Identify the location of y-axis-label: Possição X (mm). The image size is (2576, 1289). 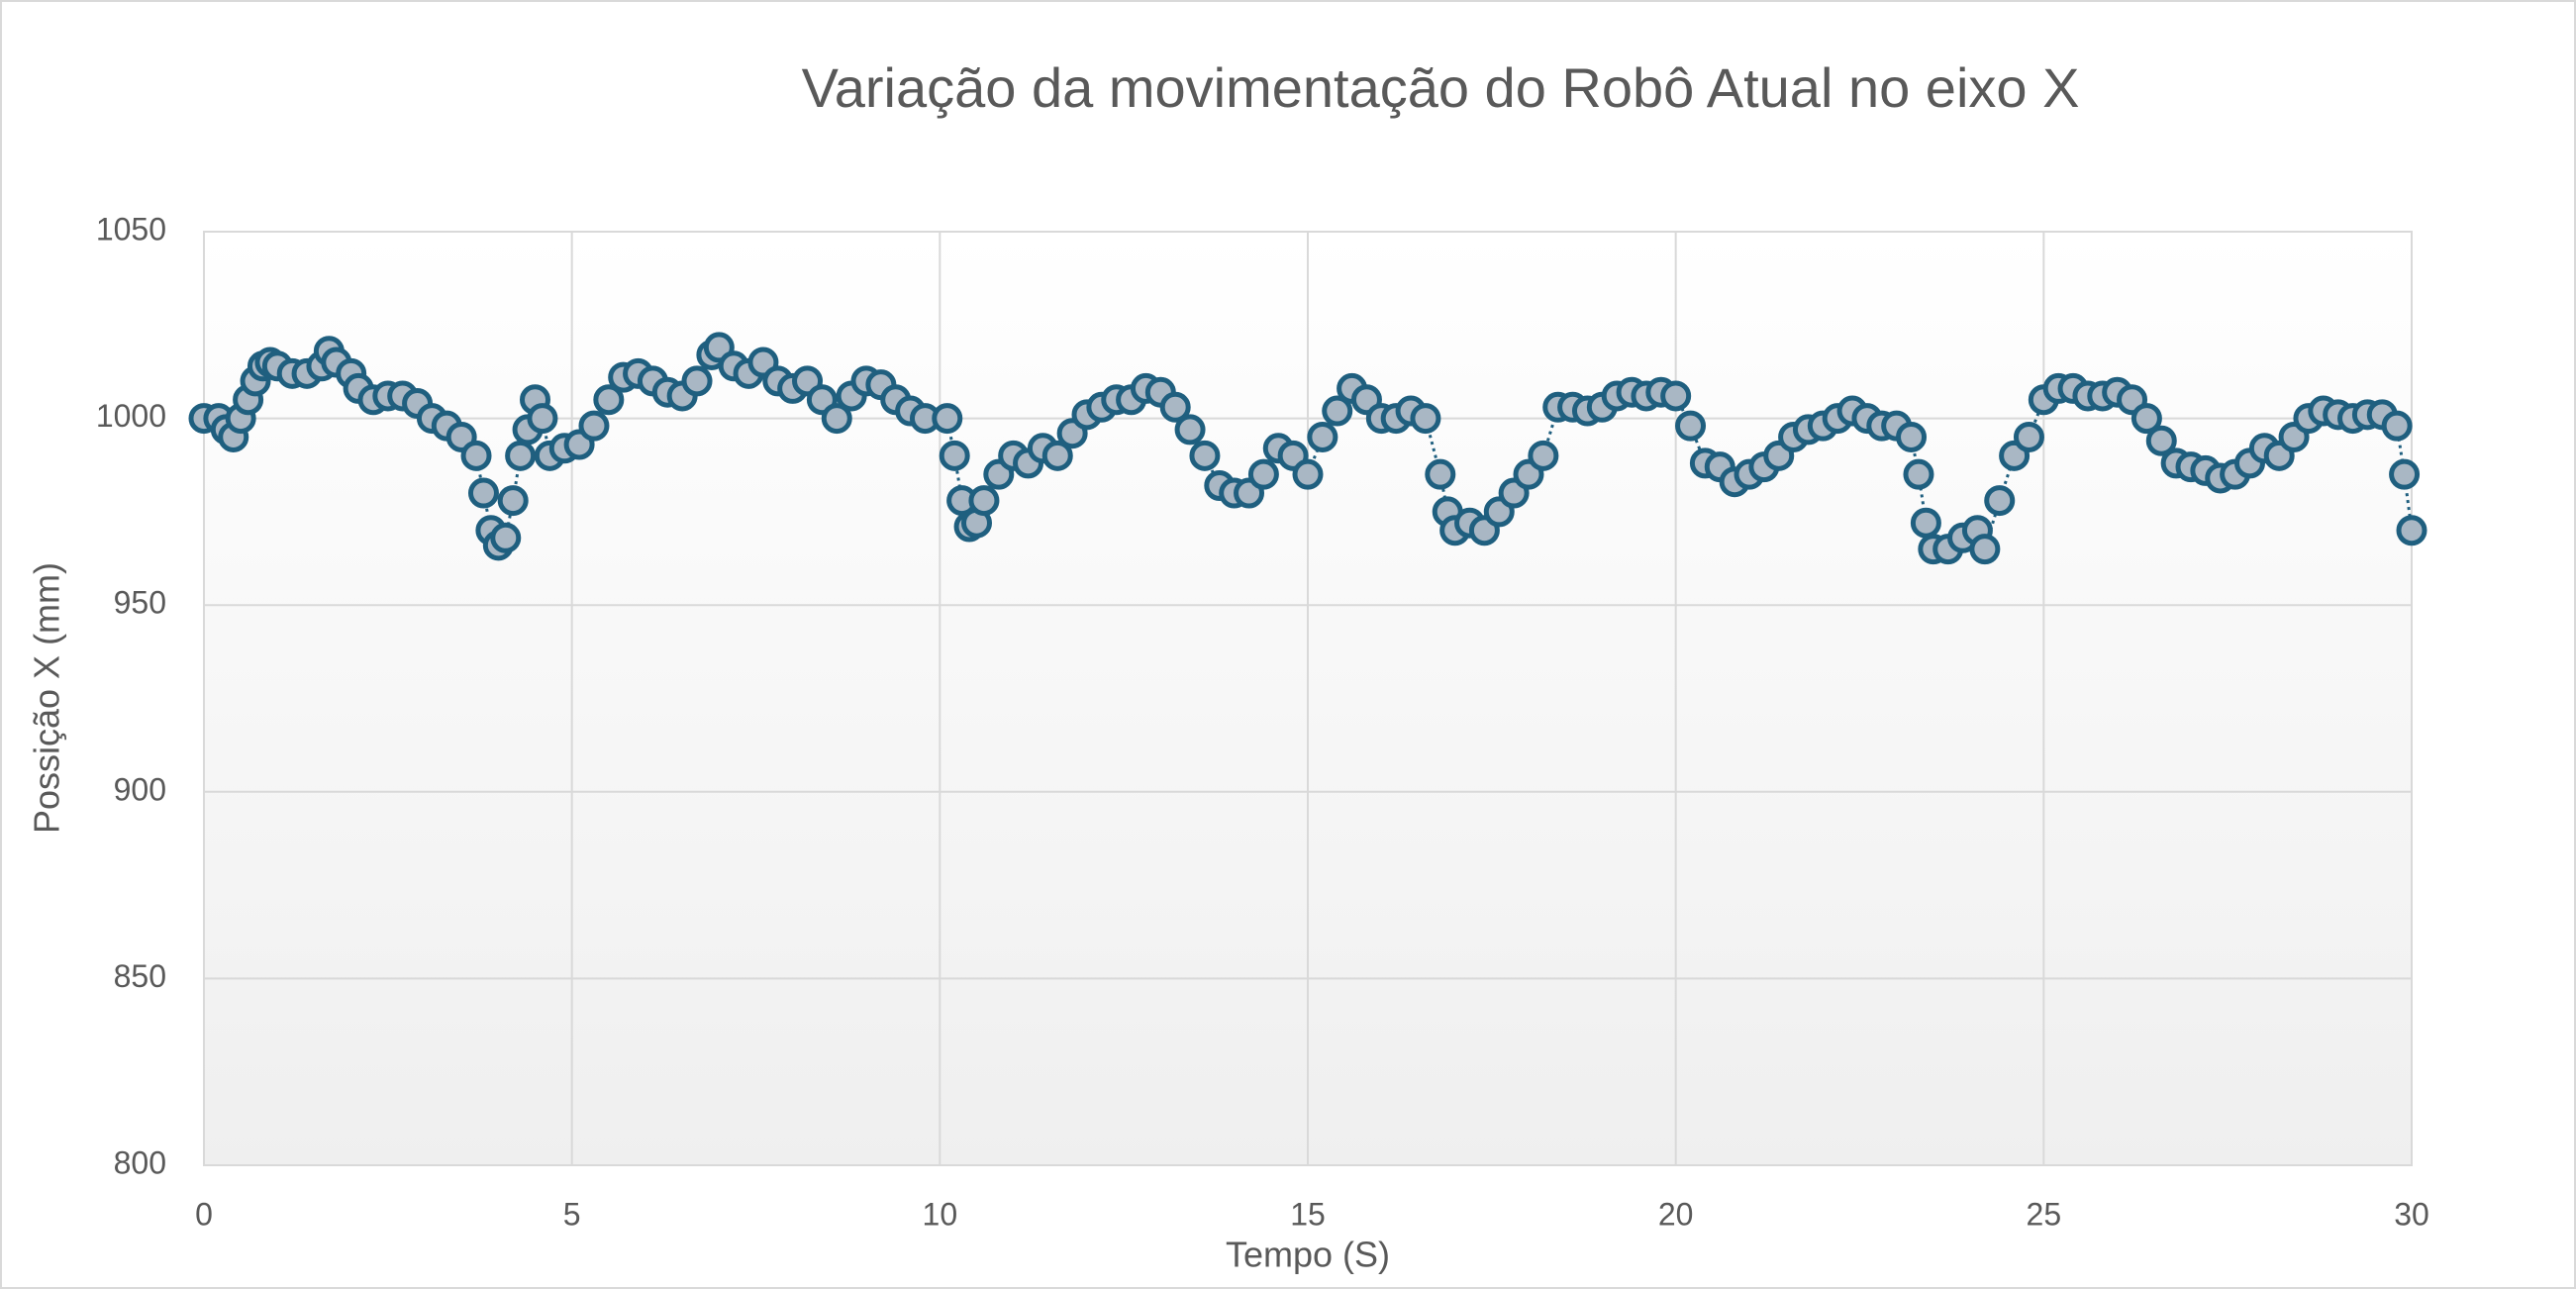
(47, 698).